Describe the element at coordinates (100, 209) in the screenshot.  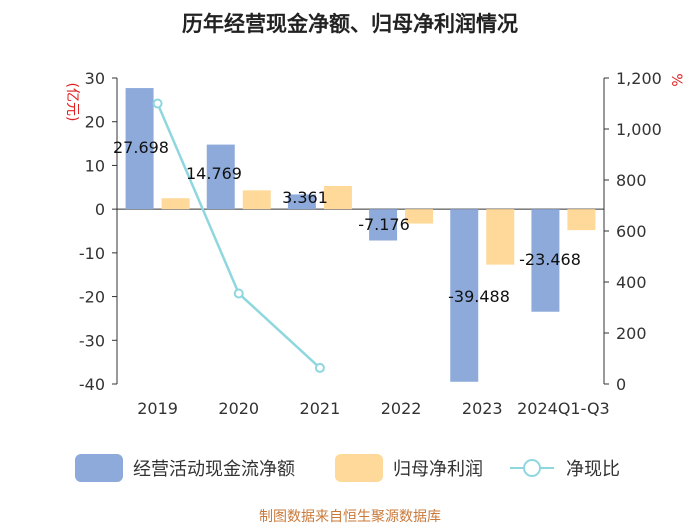
I see `left-tick-label: 0` at that location.